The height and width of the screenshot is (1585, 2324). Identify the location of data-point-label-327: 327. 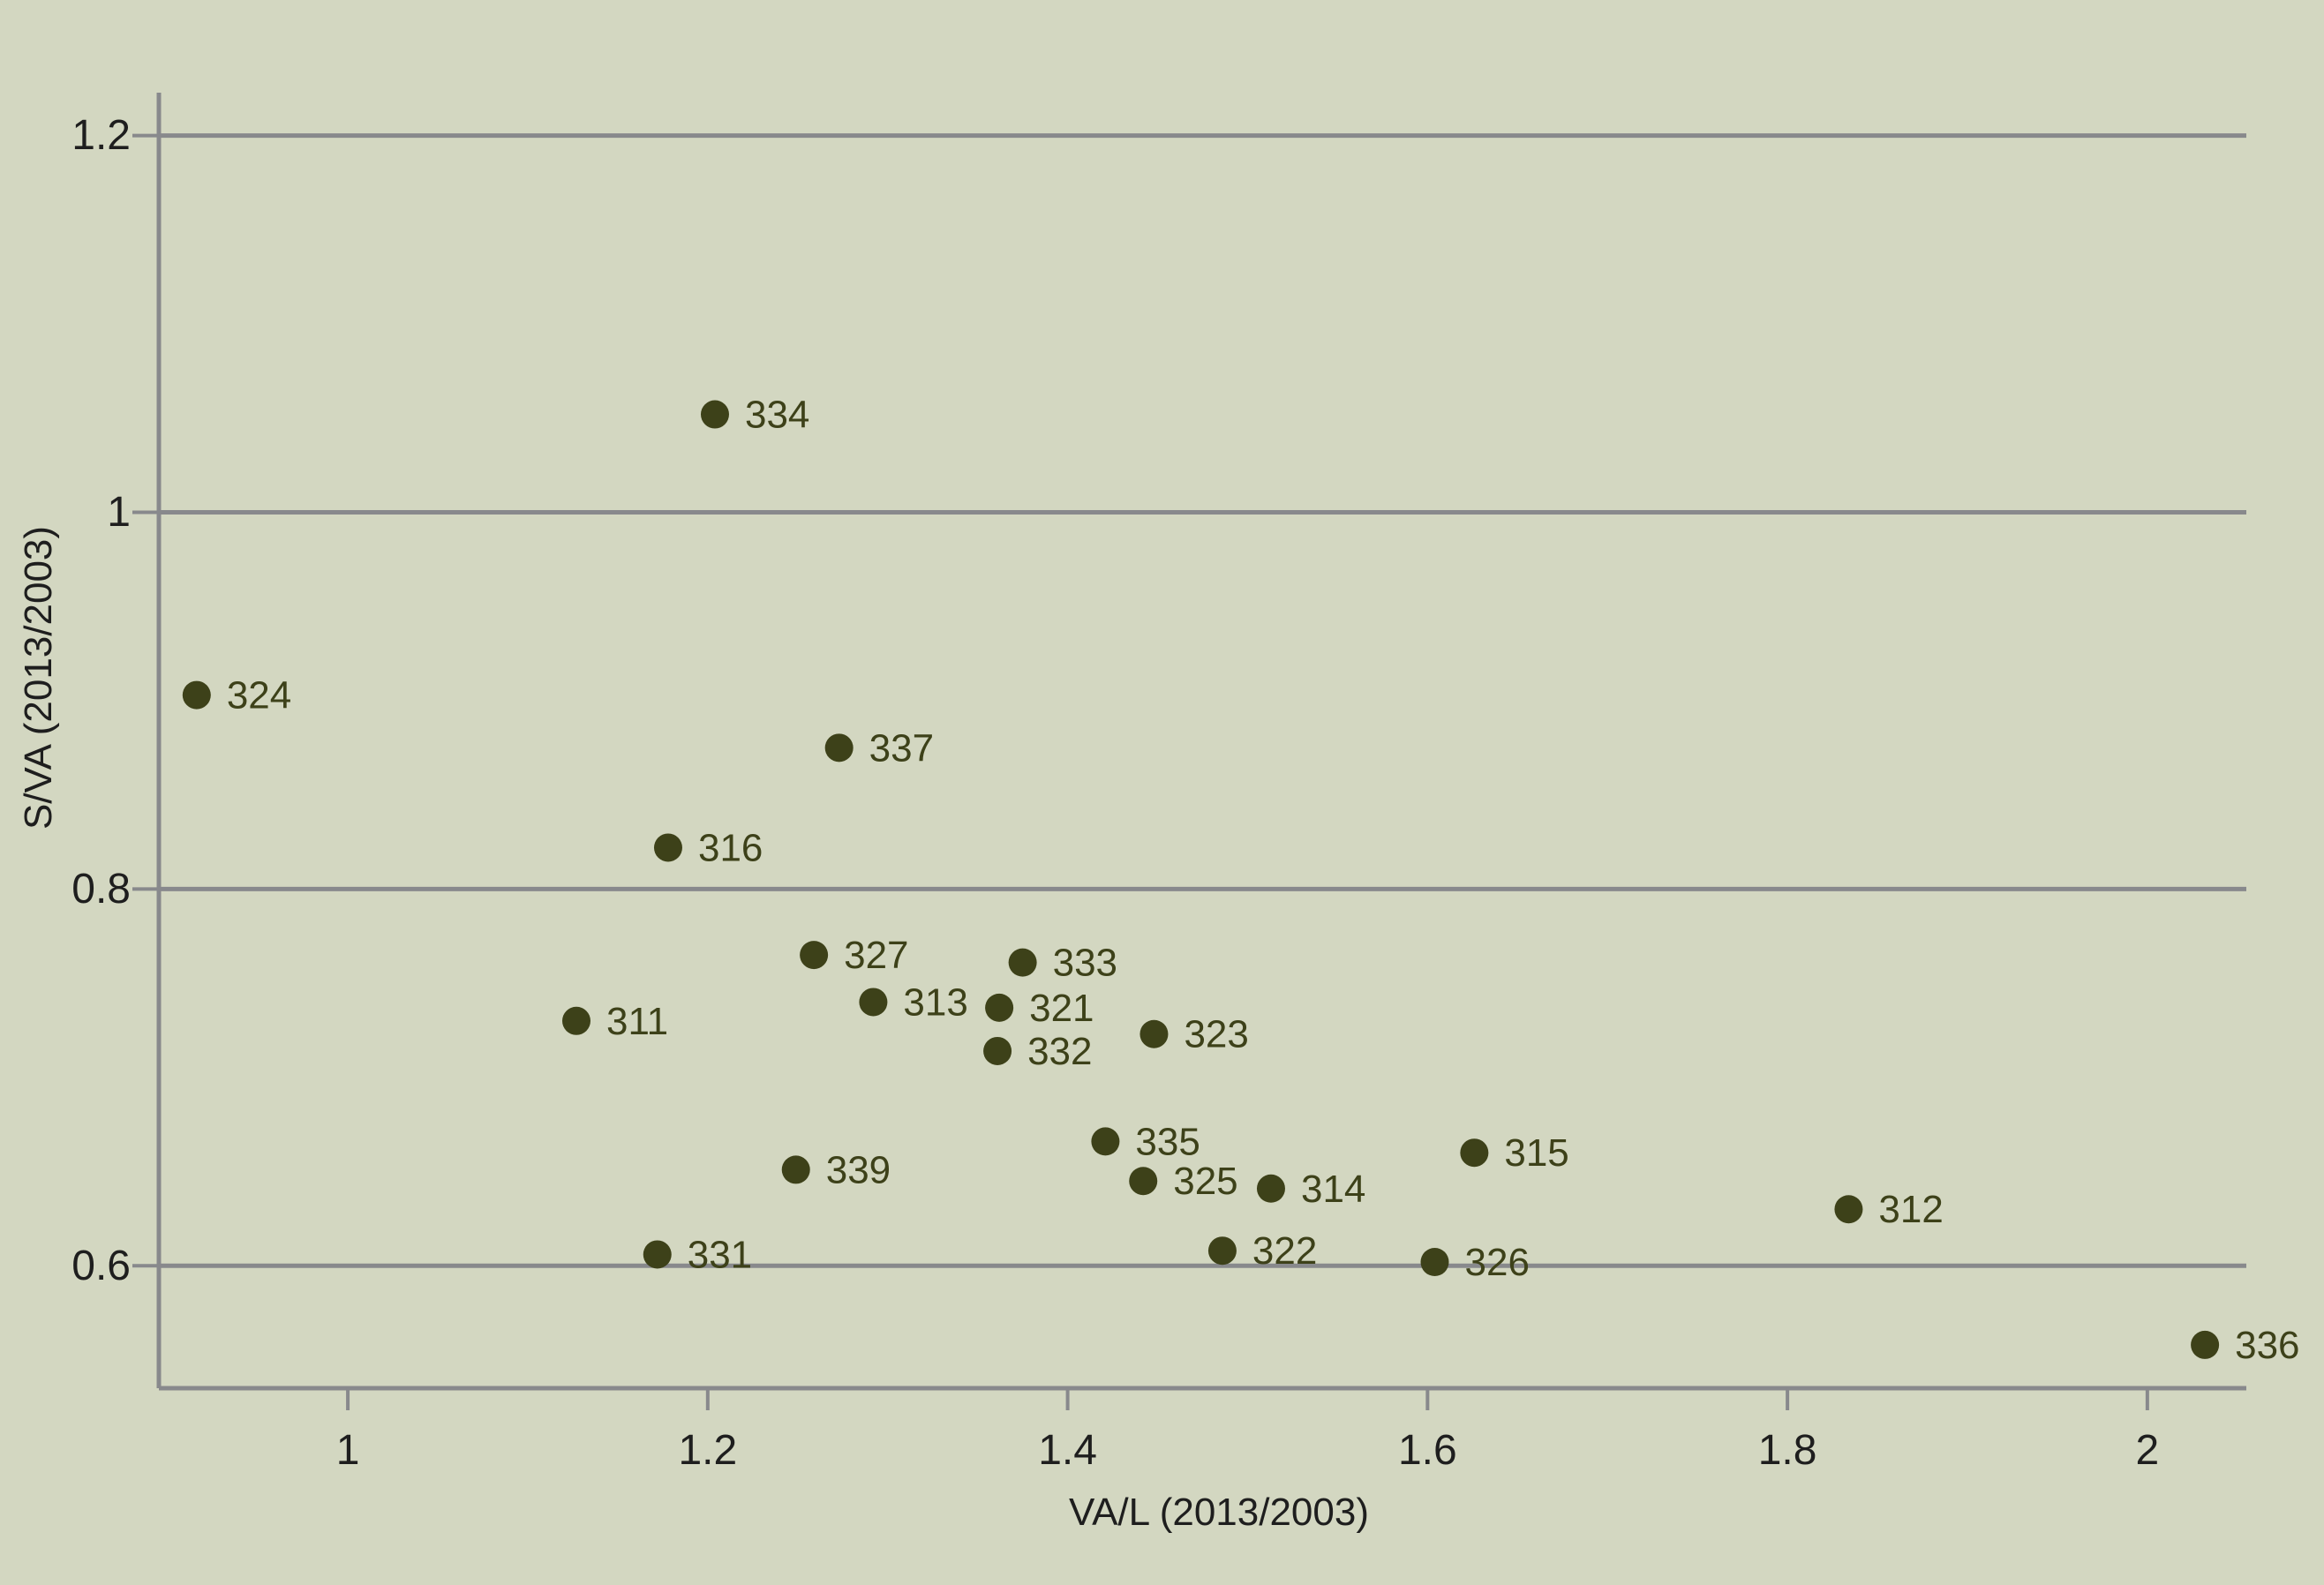
(876, 956).